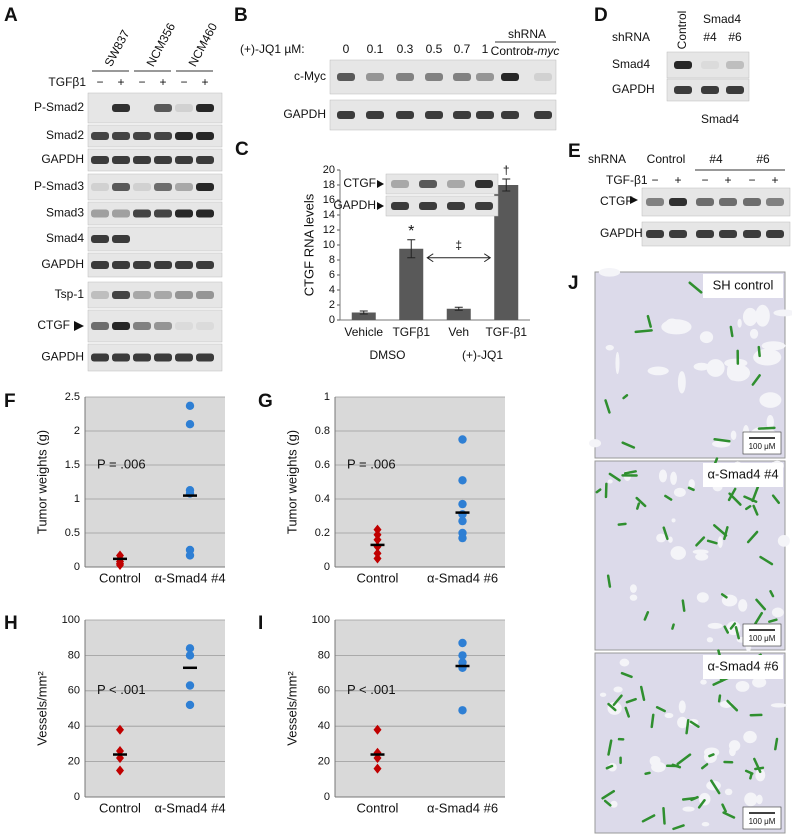 This screenshot has height=835, width=792. What do you see at coordinates (67, 82) in the screenshot?
I see `treatment-label: TGFβ1` at bounding box center [67, 82].